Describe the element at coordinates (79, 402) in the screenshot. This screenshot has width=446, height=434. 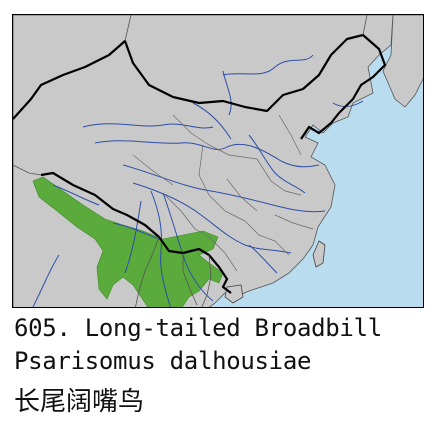
I see `species-chinese-name: 长尾阔嘴鸟` at that location.